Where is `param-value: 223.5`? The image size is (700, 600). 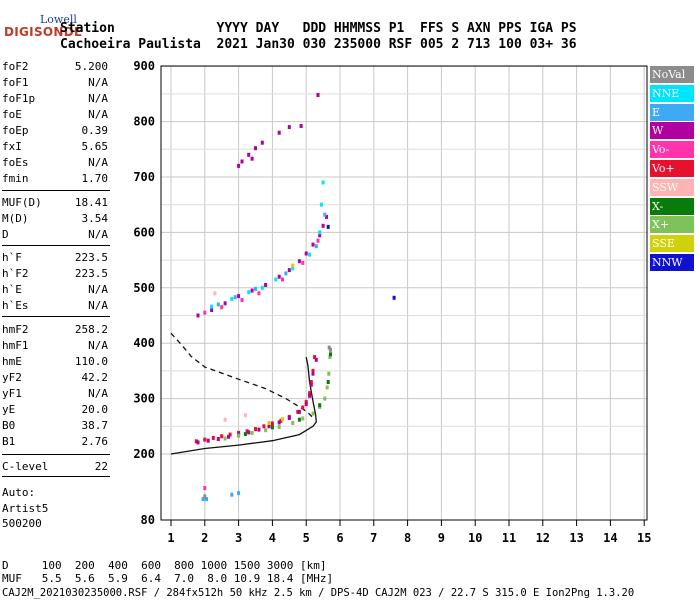
param-value: 223.5 is located at coordinates (91, 273).